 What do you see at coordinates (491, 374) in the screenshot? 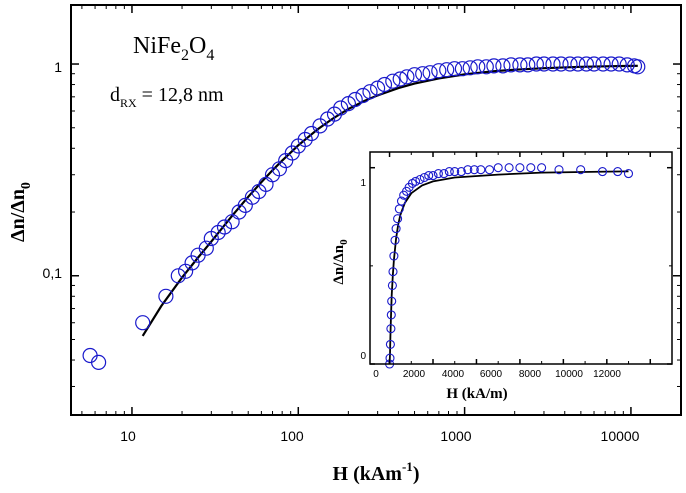
I see `inset-x-tick-label-6000: 6000` at bounding box center [491, 374].